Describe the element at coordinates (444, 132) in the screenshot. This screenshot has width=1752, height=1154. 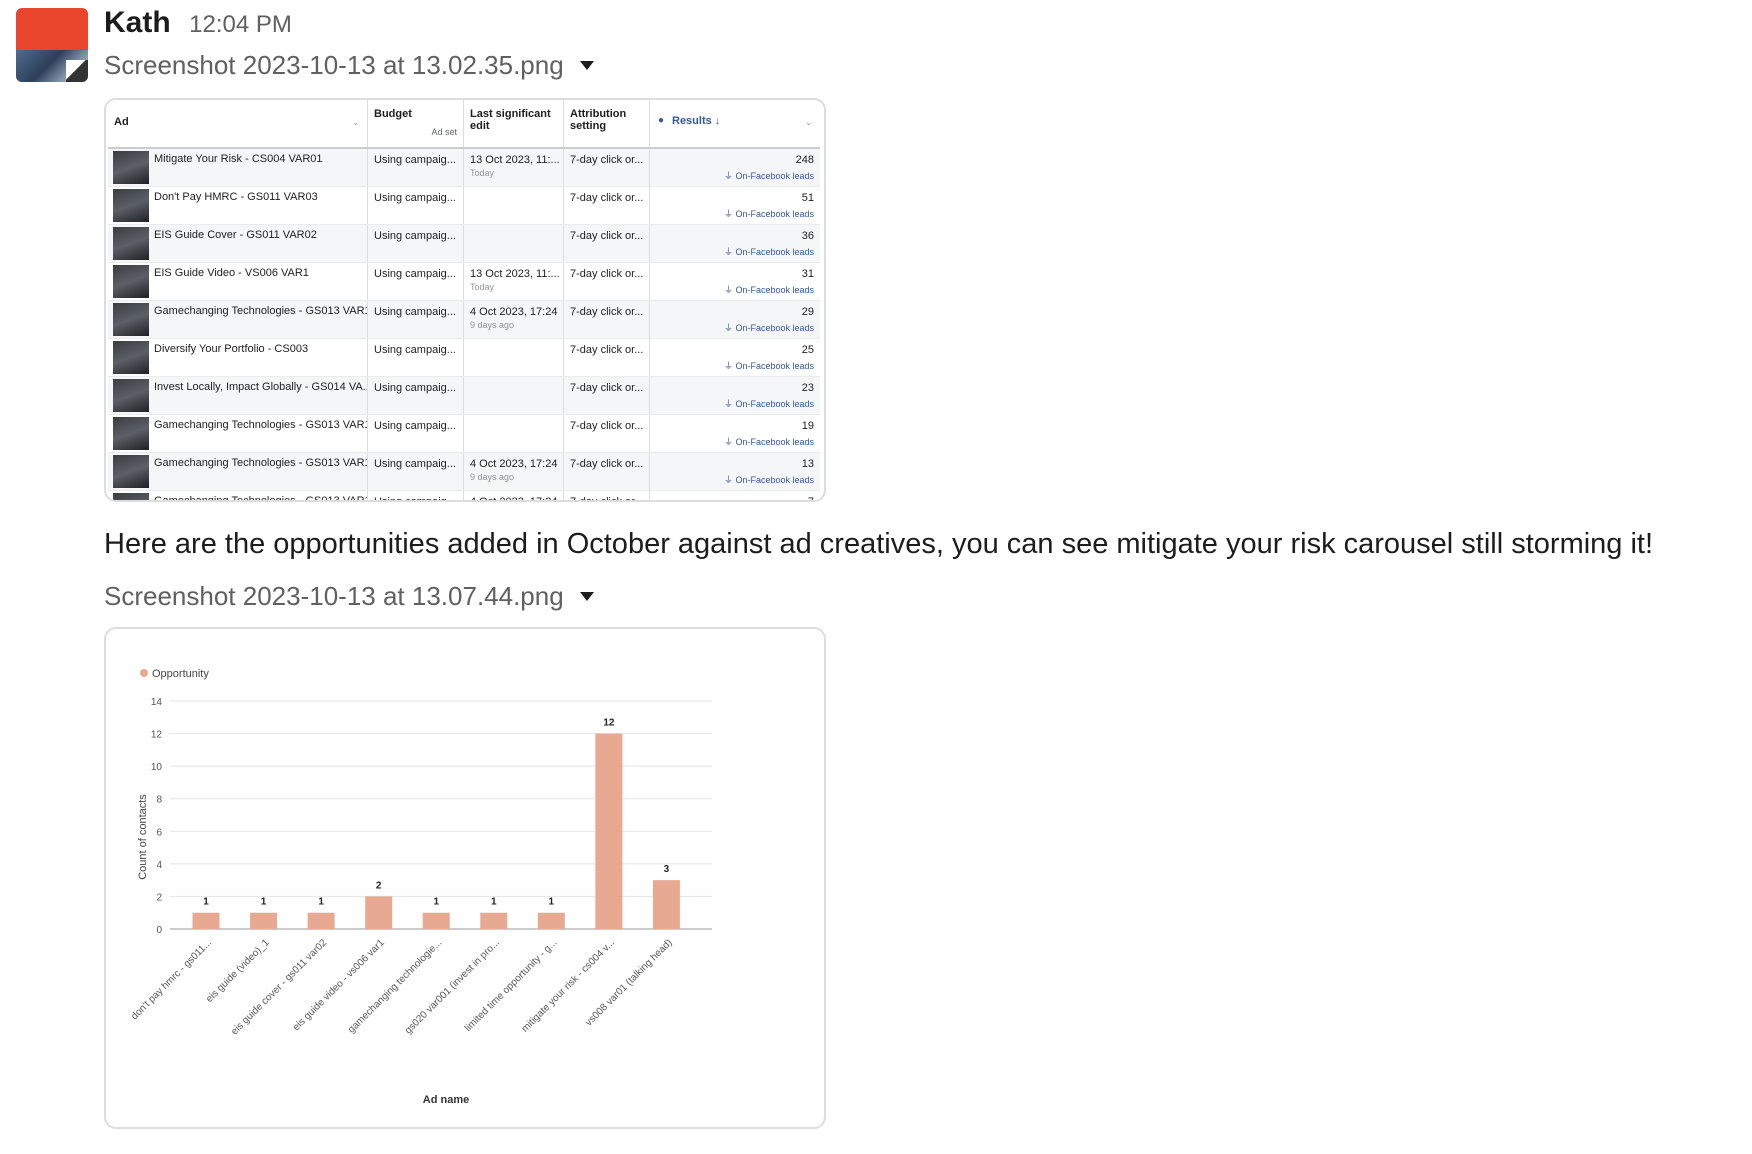
I see `col-header-budget-sub: Ad set` at that location.